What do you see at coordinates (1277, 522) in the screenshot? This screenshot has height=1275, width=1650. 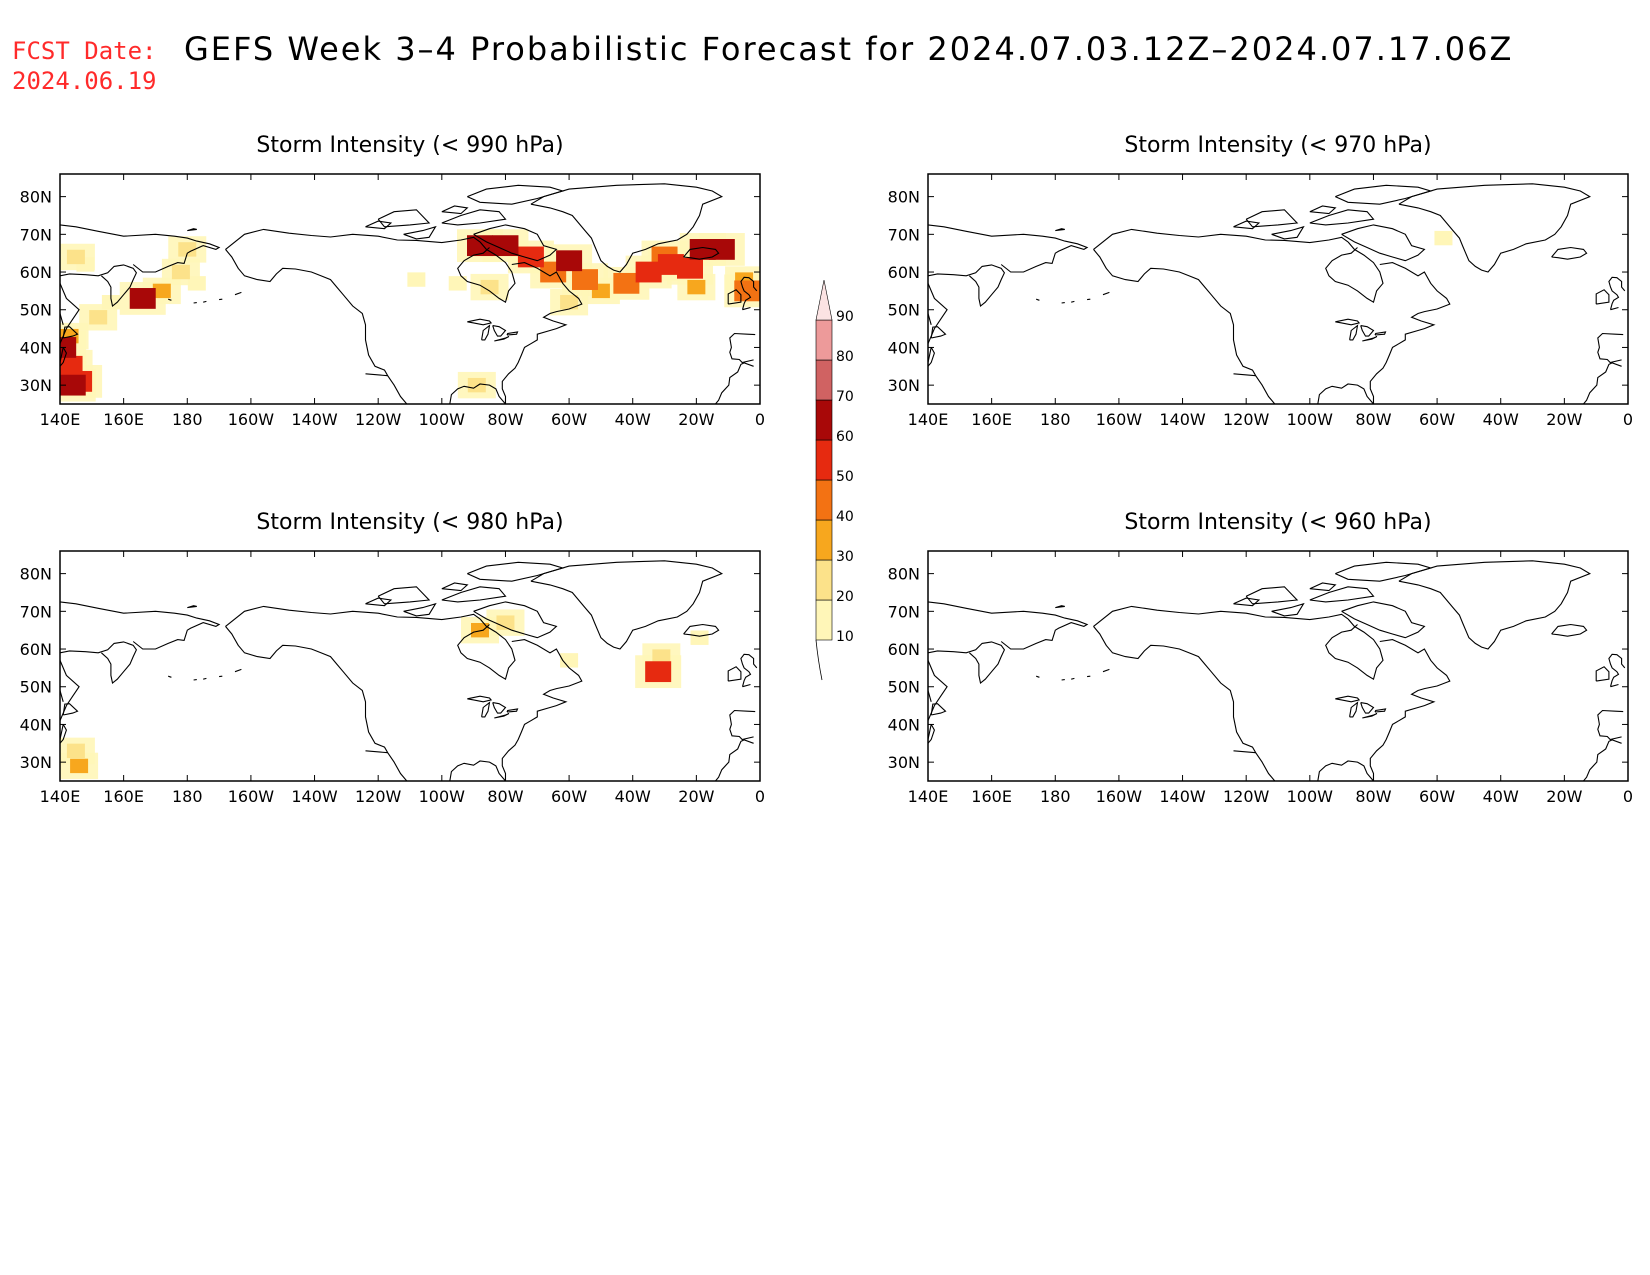 I see `panel-title: Storm Intensity (< 960 hPa)` at bounding box center [1277, 522].